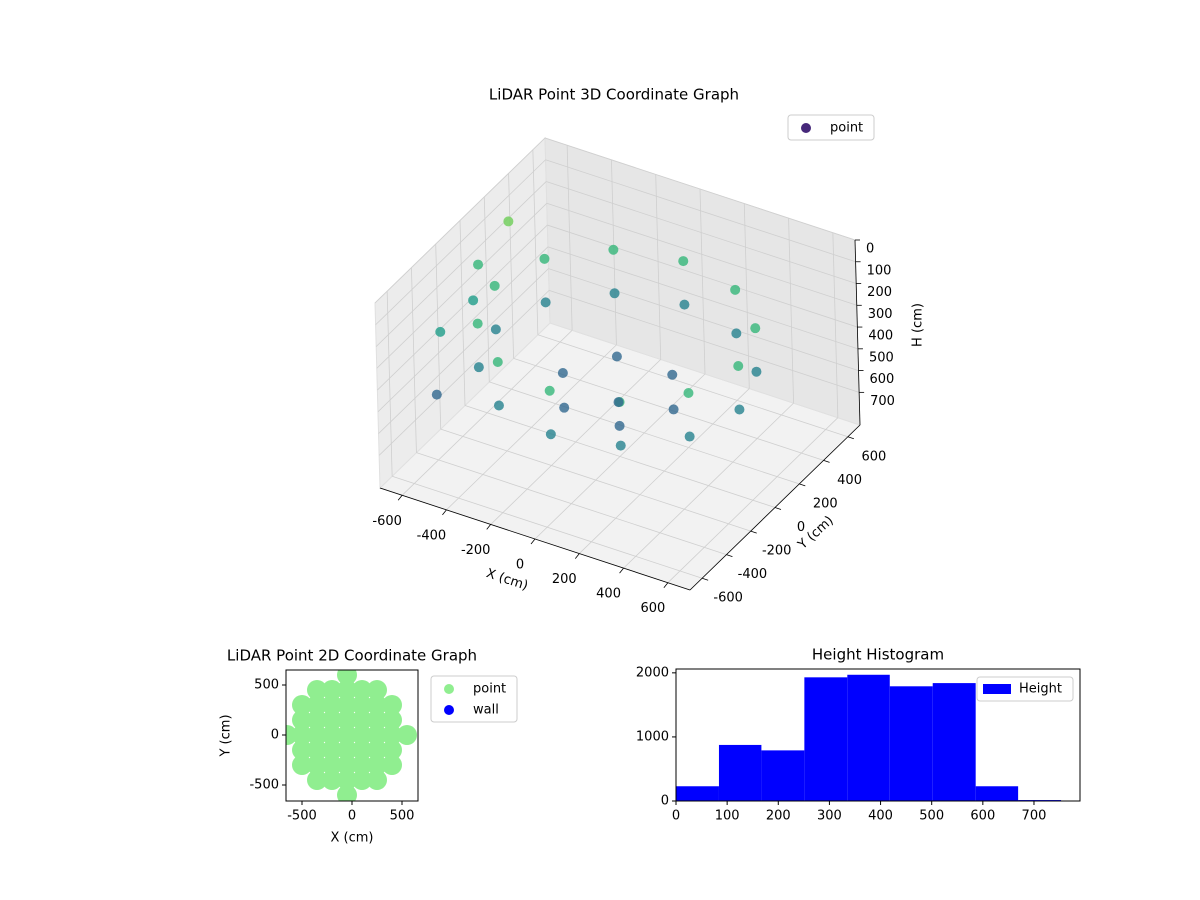 This screenshot has width=1200, height=900. Describe the element at coordinates (880, 314) in the screenshot. I see `z-tick-label: 300` at that location.